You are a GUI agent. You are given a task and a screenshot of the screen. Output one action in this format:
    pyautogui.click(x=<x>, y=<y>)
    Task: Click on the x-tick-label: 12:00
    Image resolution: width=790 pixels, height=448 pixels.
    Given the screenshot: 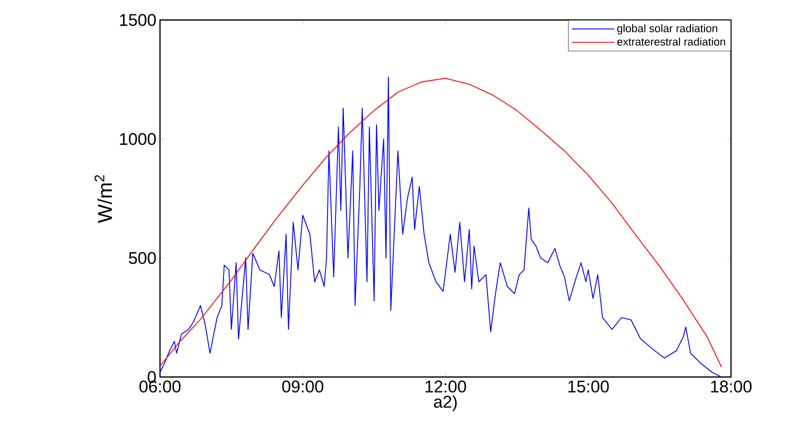 What is the action you would take?
    pyautogui.click(x=446, y=386)
    